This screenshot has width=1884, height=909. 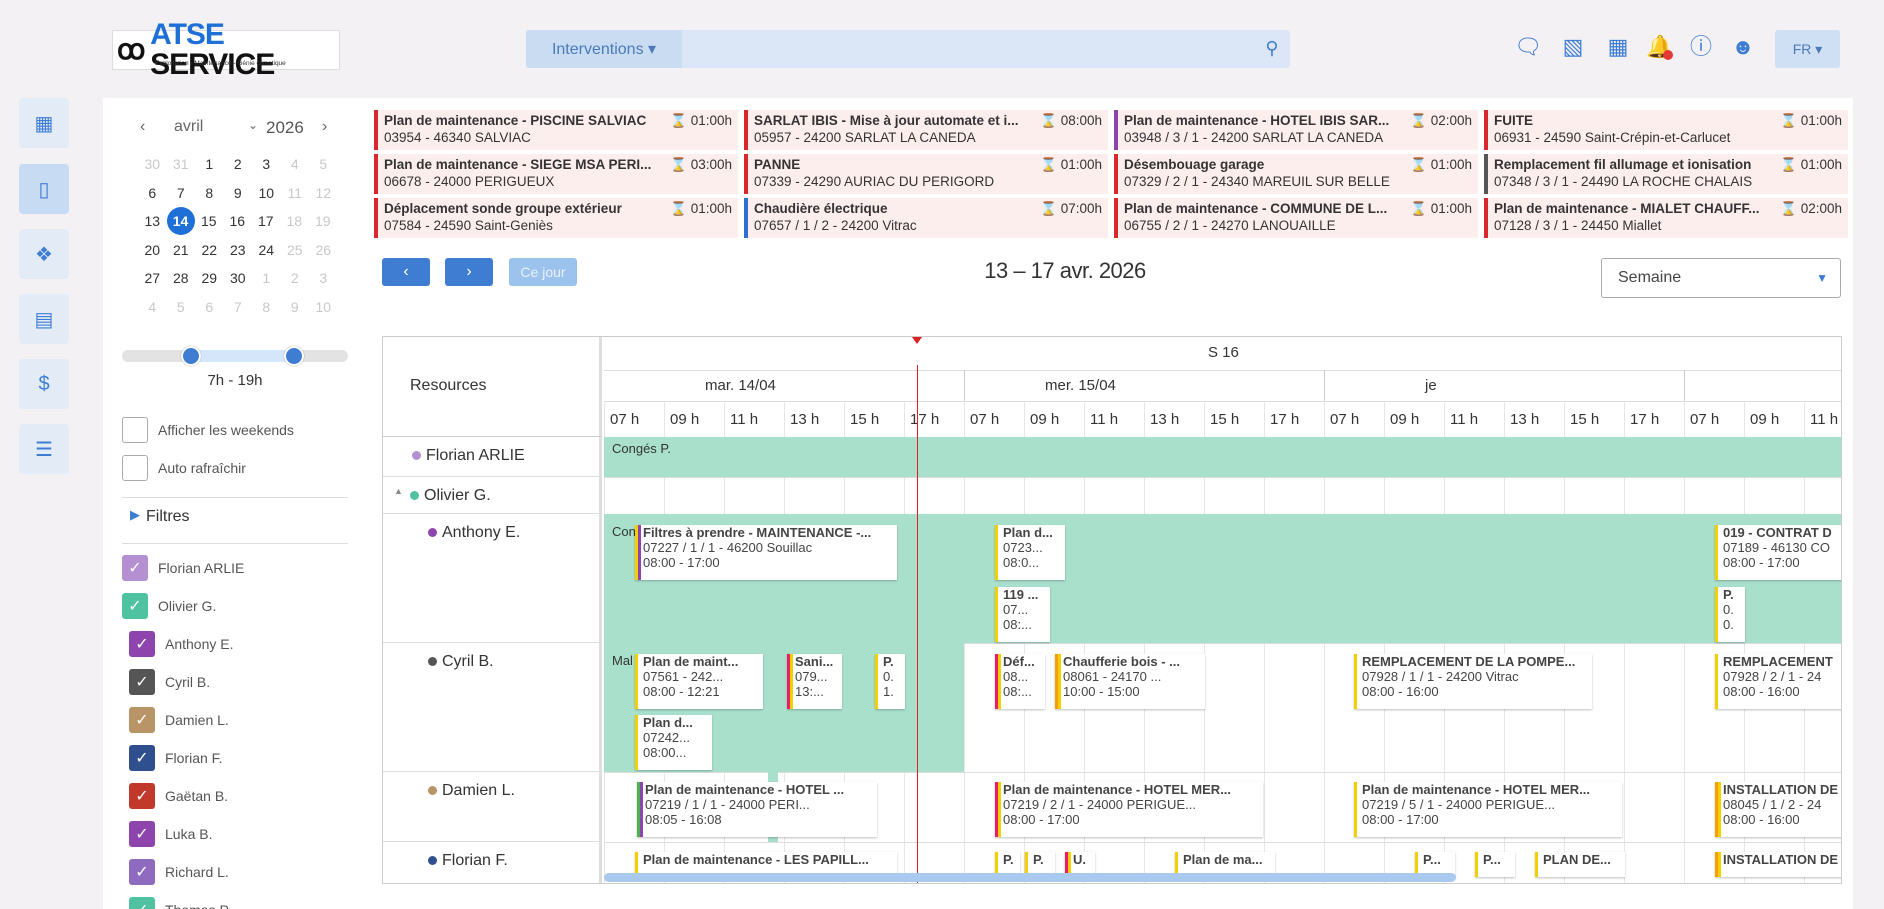 What do you see at coordinates (152, 249) in the screenshot?
I see `calendar-day: 20` at bounding box center [152, 249].